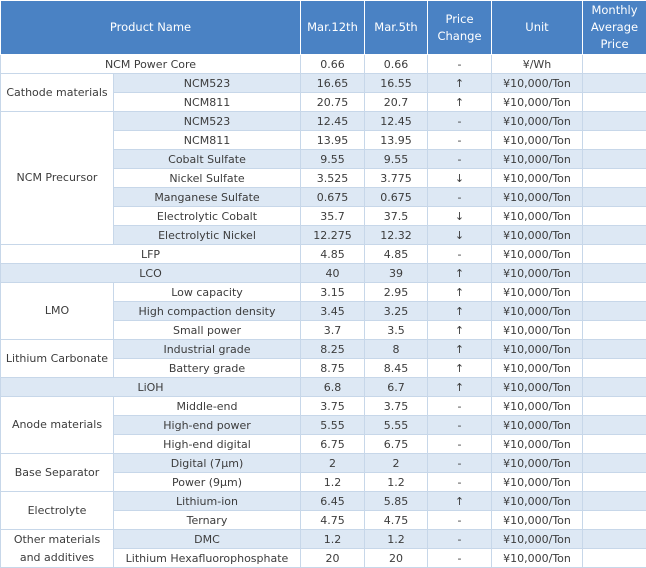 The height and width of the screenshot is (568, 646). Describe the element at coordinates (396, 178) in the screenshot. I see `mar5-price-cell: 3.775` at that location.